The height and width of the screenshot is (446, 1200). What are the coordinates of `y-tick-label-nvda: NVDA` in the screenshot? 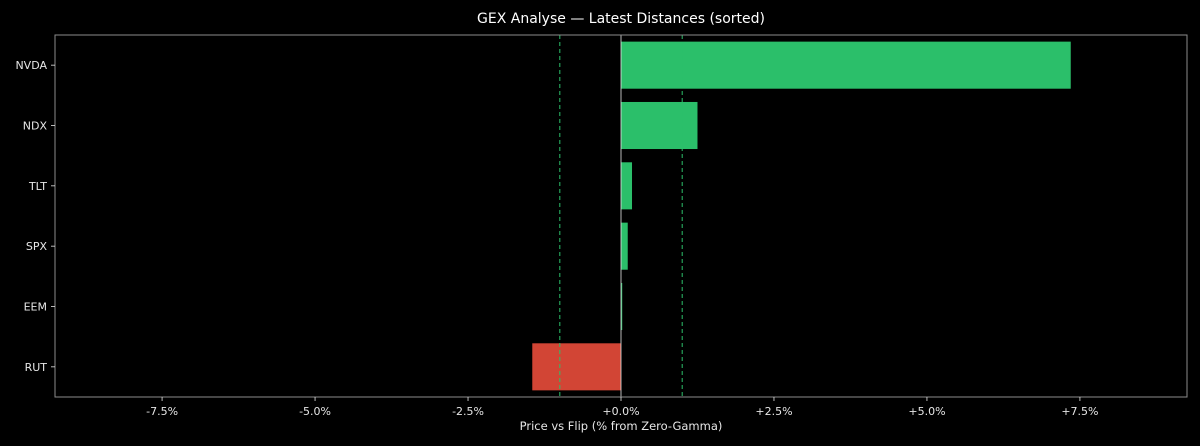 It's located at (31, 65).